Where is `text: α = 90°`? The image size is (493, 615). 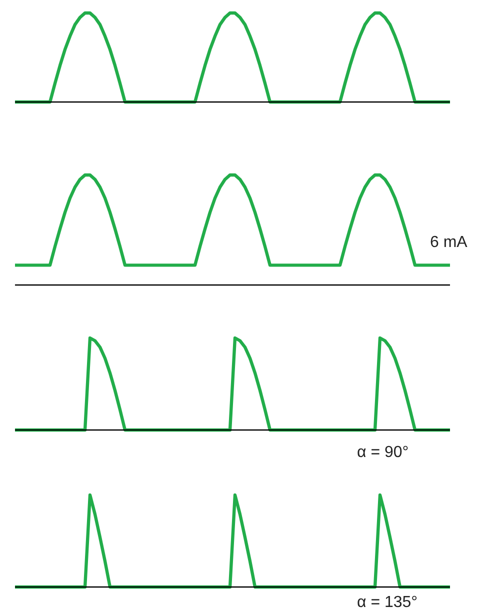
text: α = 90° is located at coordinates (383, 453).